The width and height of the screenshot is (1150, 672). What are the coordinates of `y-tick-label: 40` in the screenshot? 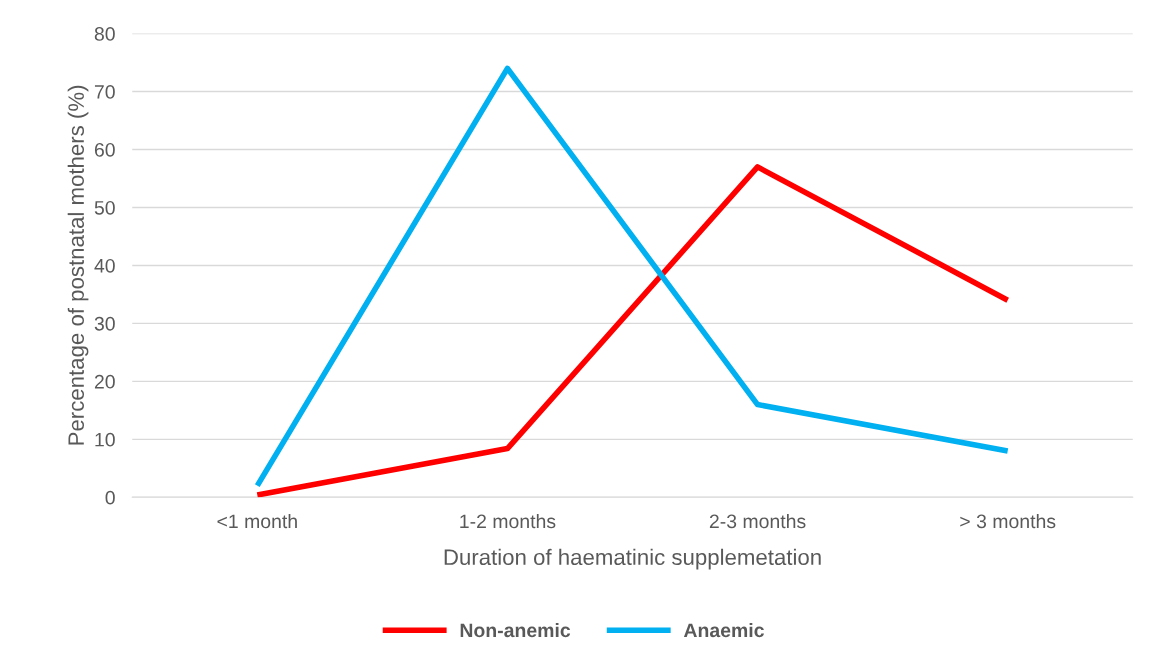 It's located at (104, 265).